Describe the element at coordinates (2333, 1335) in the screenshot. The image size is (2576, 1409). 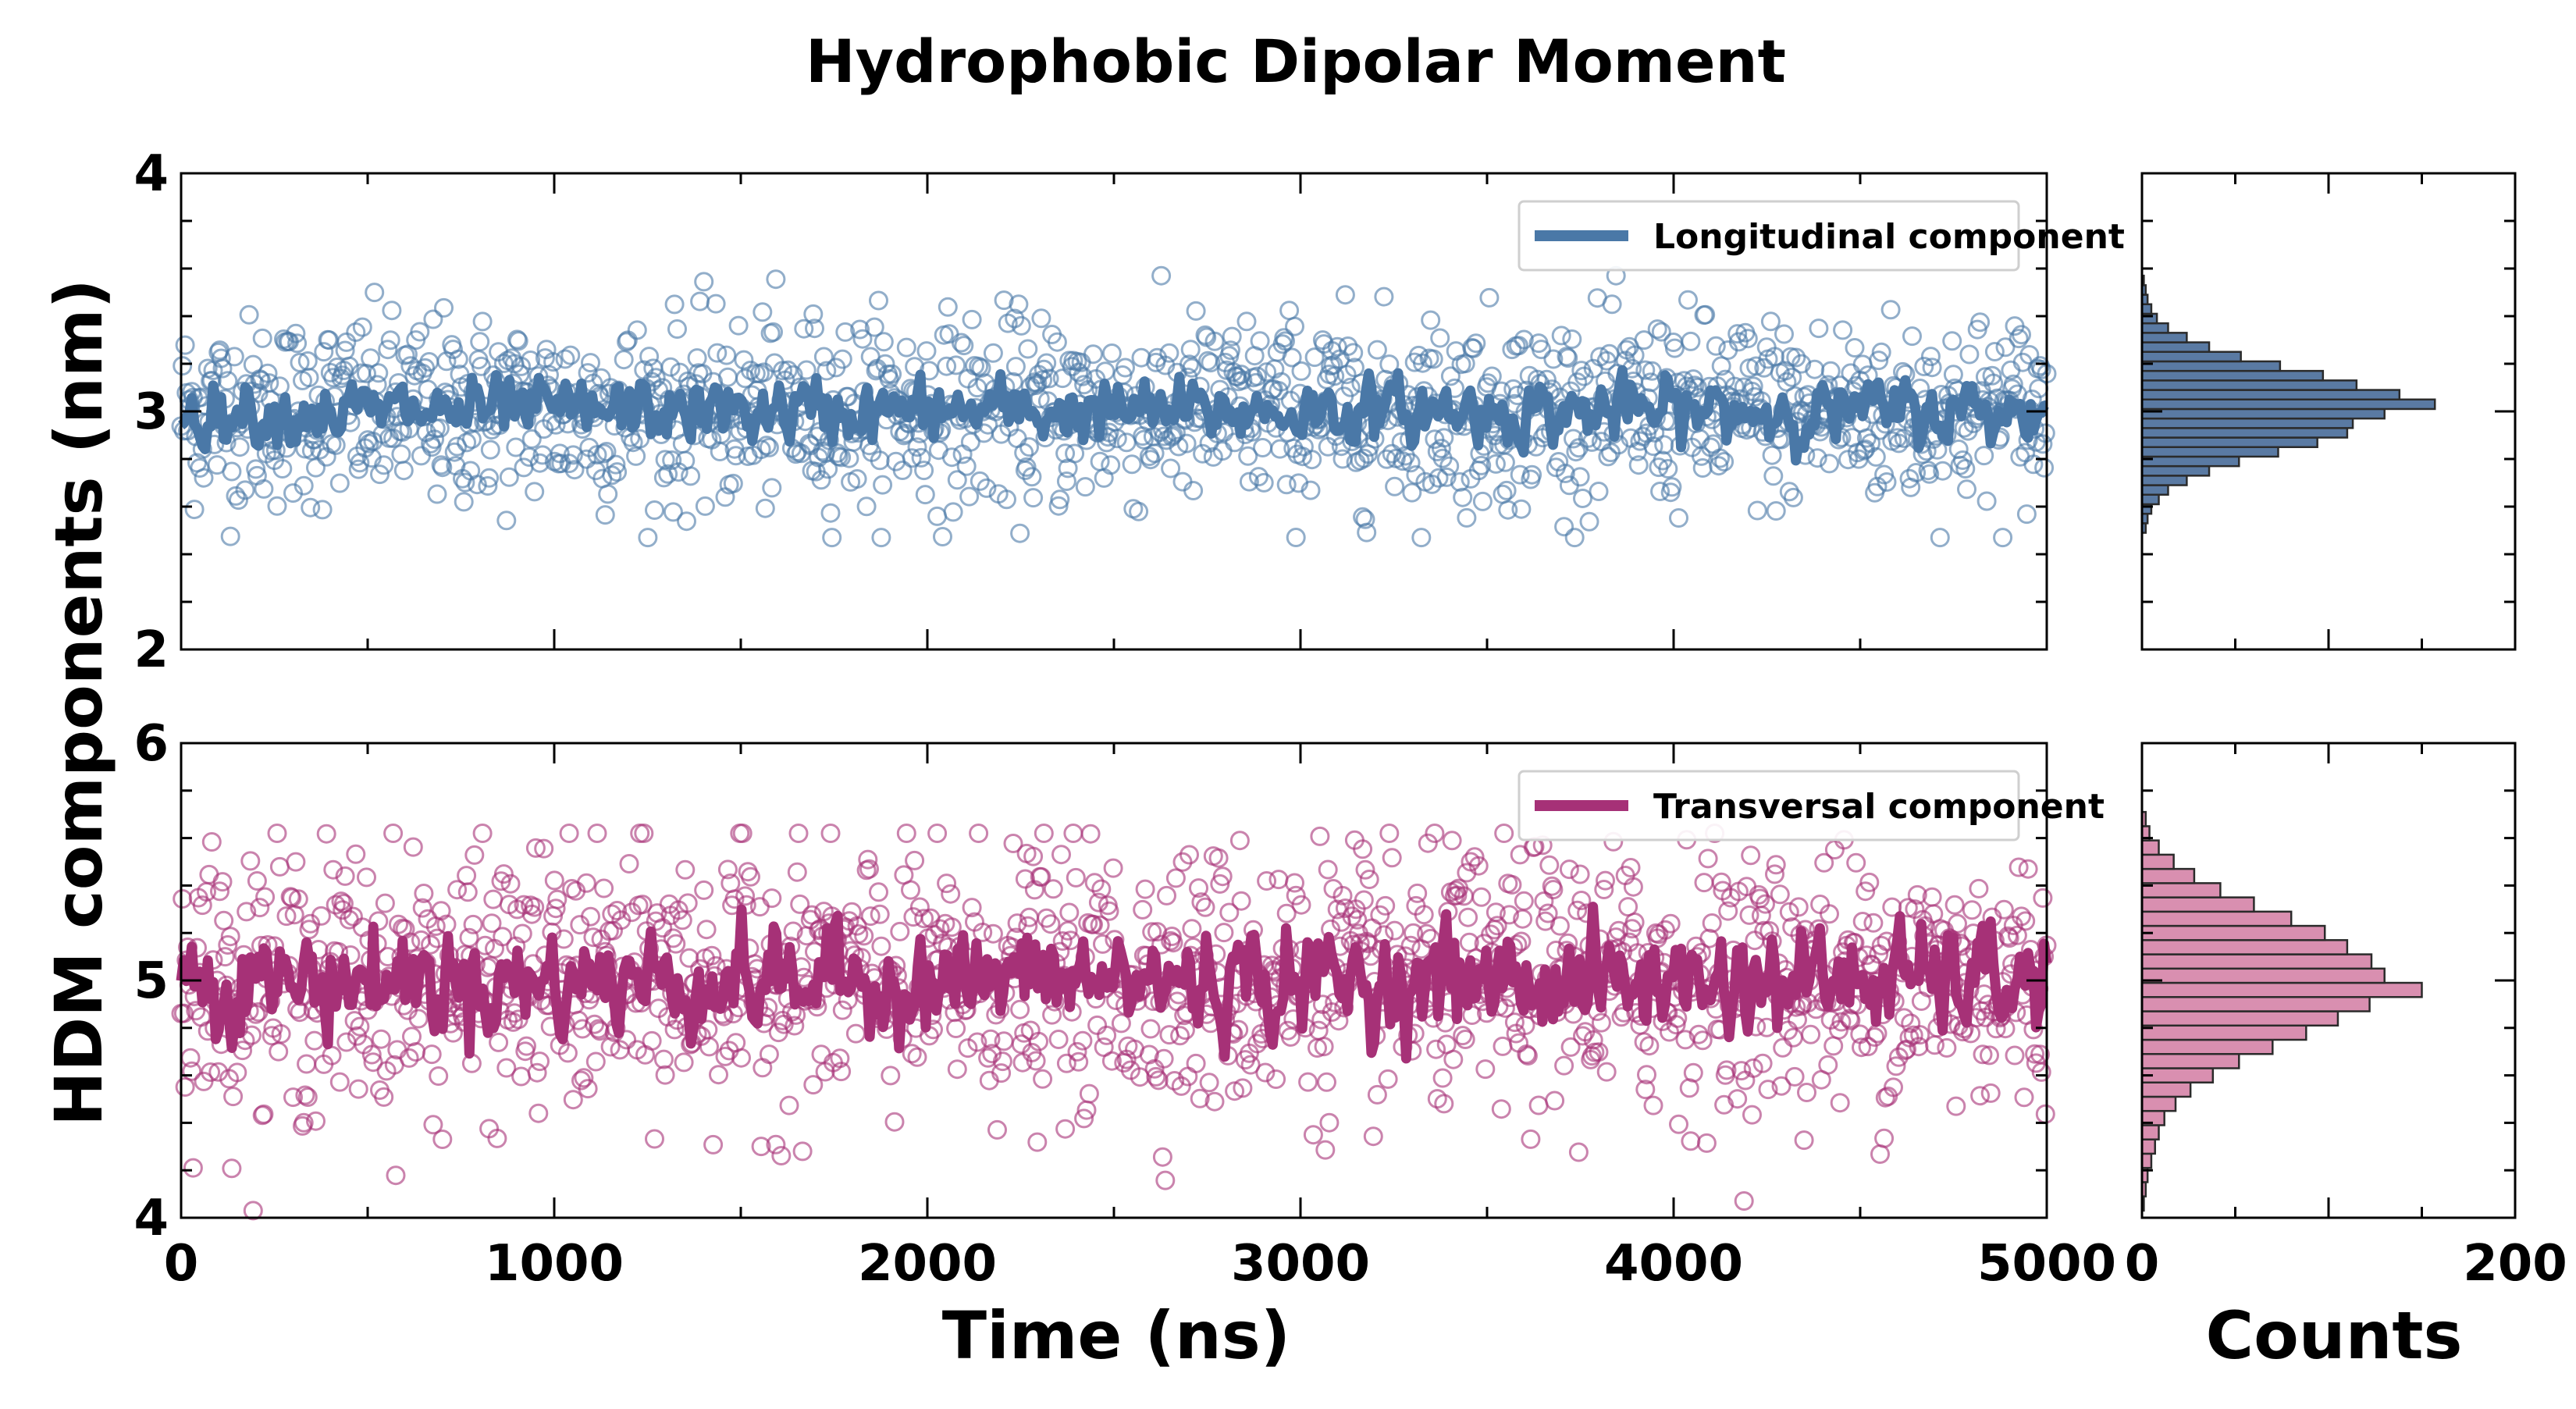
I see `hist-x-axis-title: Counts` at that location.